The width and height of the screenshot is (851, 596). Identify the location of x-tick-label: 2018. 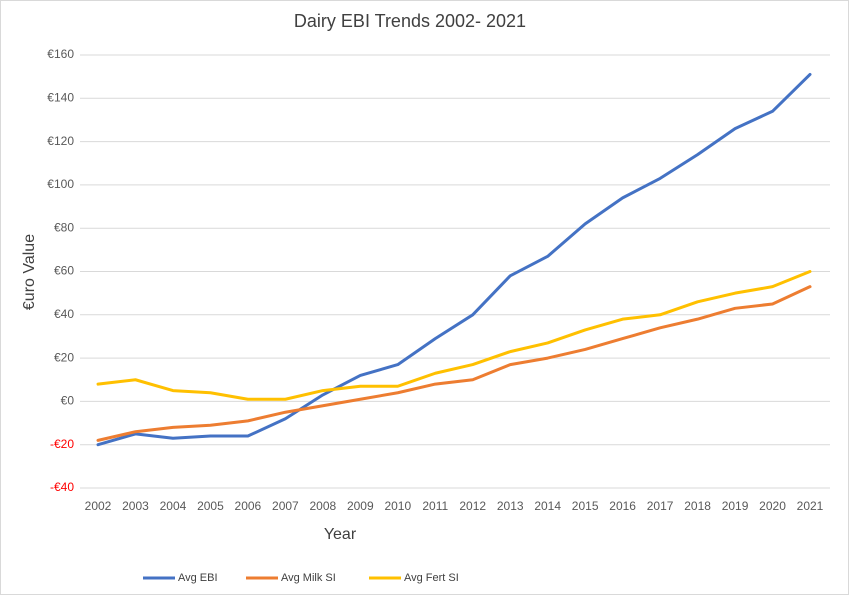
(697, 506).